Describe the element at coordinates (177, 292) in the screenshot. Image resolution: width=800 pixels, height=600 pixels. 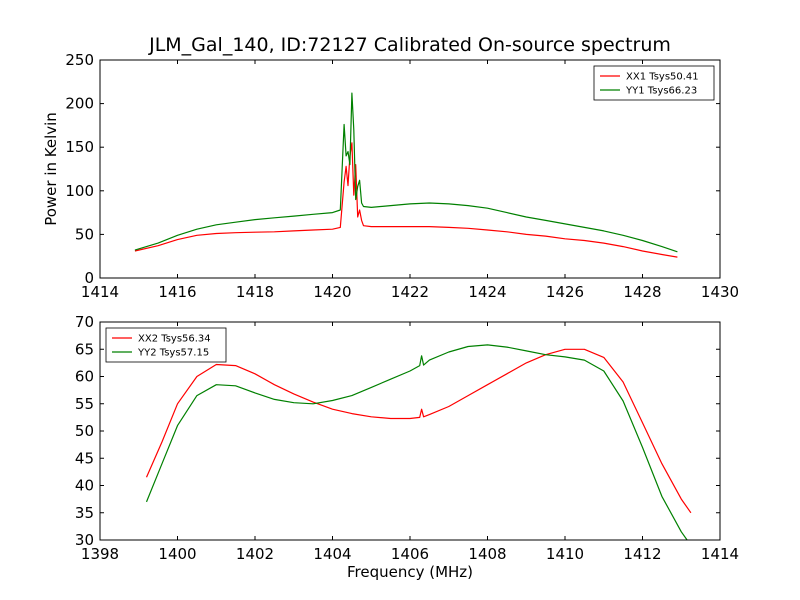
I see `x-tick-label: 1416` at that location.